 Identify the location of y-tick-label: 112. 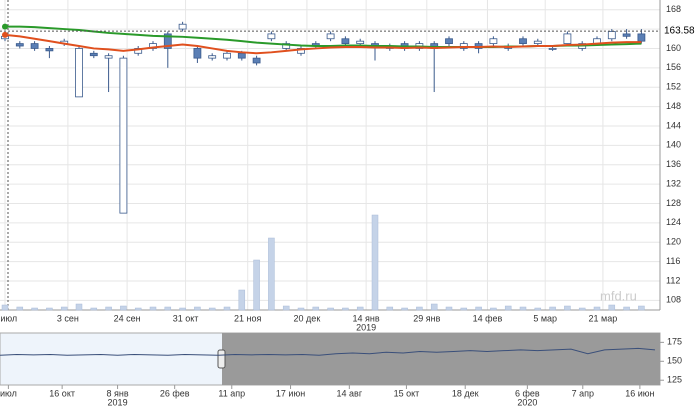
(673, 280).